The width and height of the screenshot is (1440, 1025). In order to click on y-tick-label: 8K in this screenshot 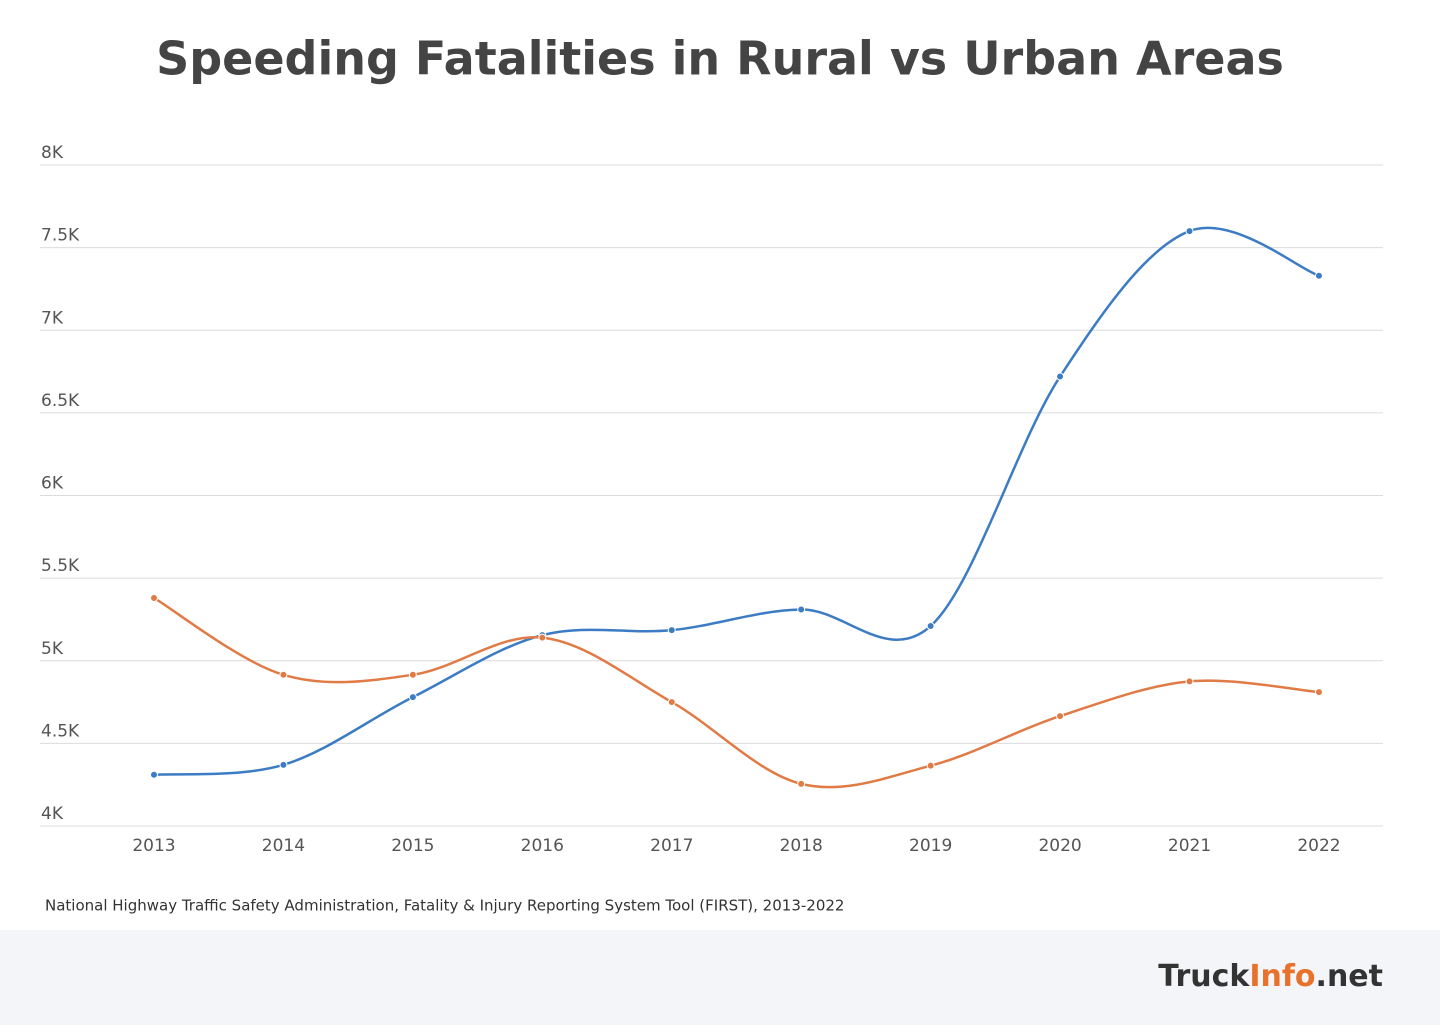, I will do `click(52, 153)`.